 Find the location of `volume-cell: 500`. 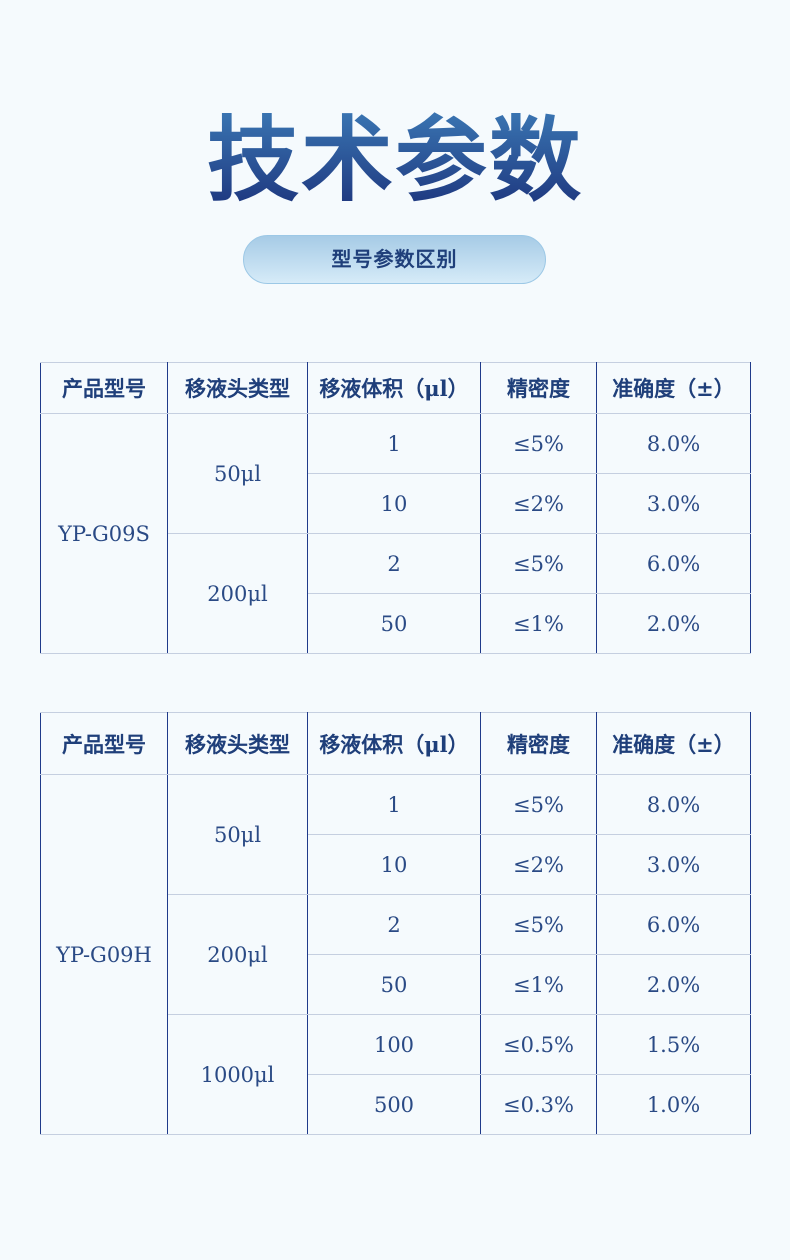

volume-cell: 500 is located at coordinates (394, 1104).